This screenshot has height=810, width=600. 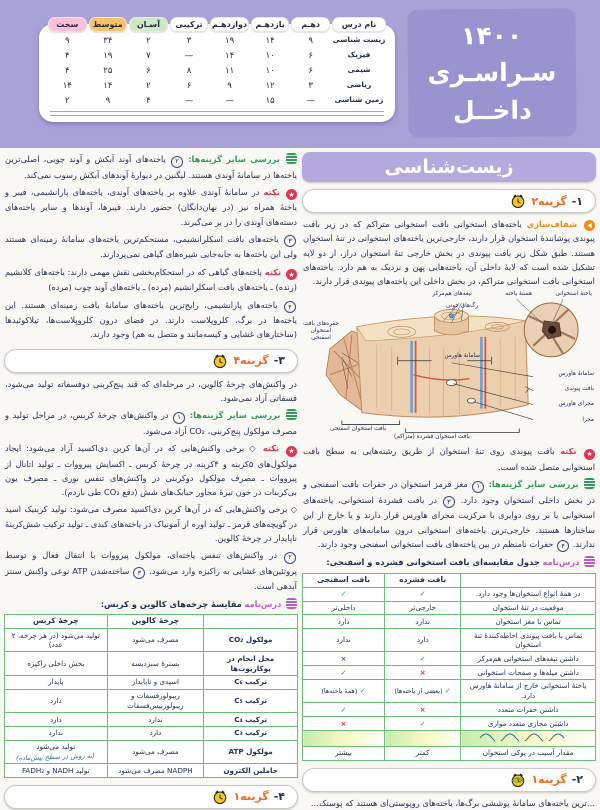 I want to click on banner-line3: داخــل, so click(x=492, y=110).